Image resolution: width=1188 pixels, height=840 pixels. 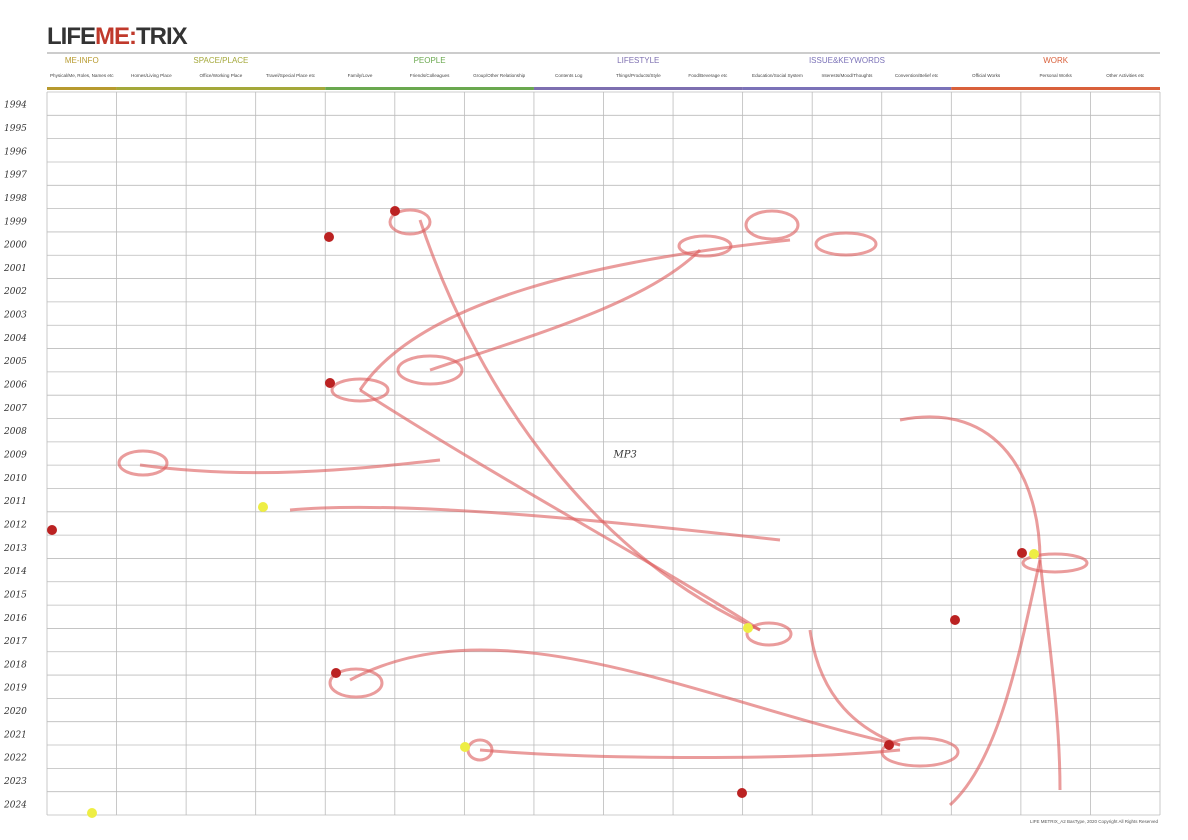 What do you see at coordinates (360, 75) in the screenshot?
I see `column-label: Family/Love` at bounding box center [360, 75].